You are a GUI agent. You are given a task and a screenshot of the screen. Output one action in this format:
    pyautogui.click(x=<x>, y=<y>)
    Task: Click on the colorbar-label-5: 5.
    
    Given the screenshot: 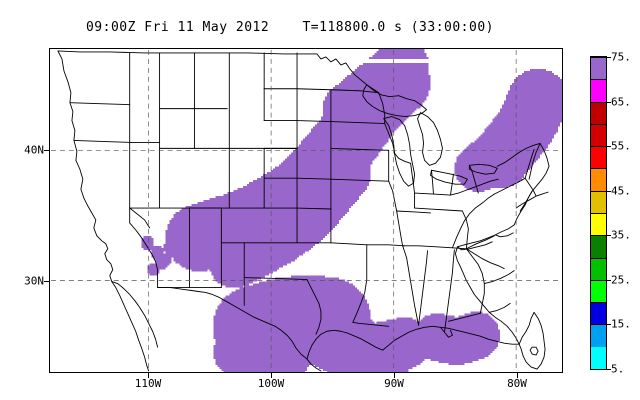 What is the action you would take?
    pyautogui.click(x=618, y=369)
    